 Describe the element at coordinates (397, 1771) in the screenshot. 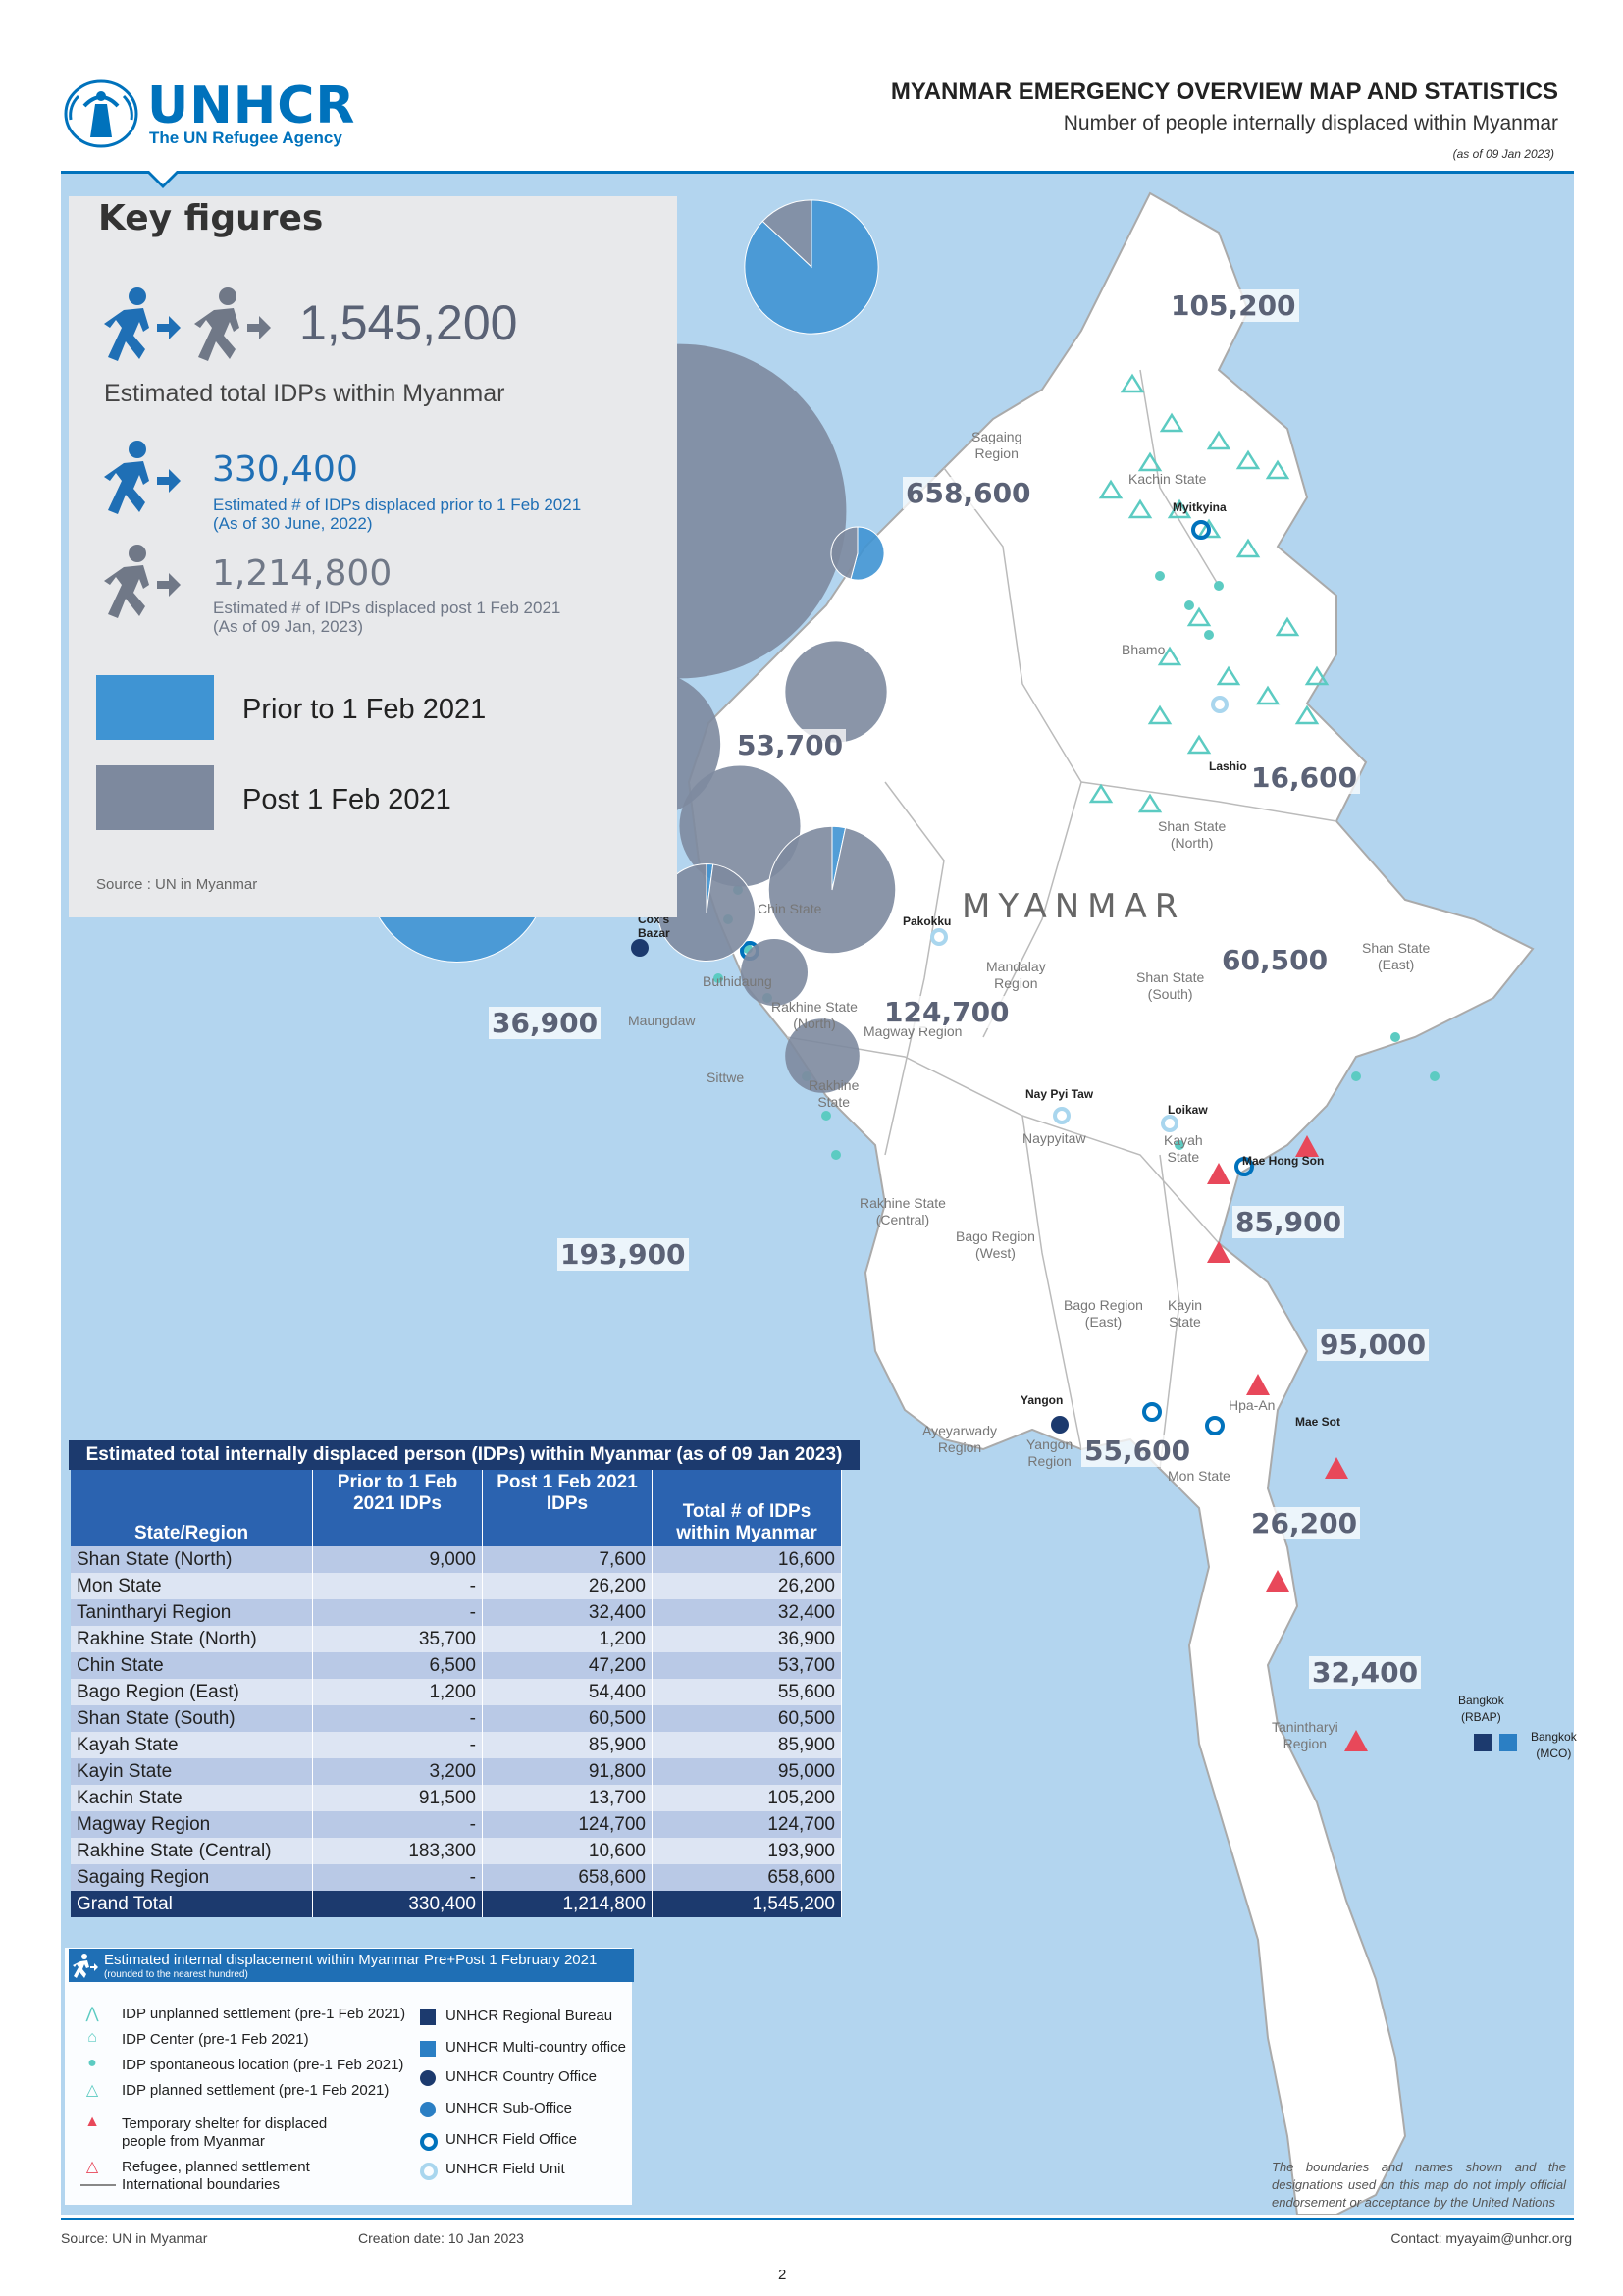

I see `table-cell-value: 3,200` at that location.